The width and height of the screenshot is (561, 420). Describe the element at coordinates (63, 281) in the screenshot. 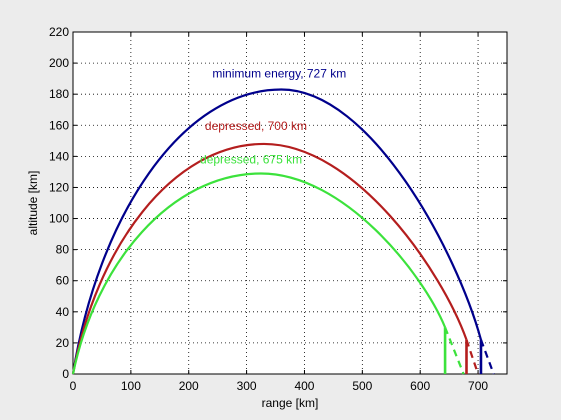

I see `y-tick-label: 60` at that location.